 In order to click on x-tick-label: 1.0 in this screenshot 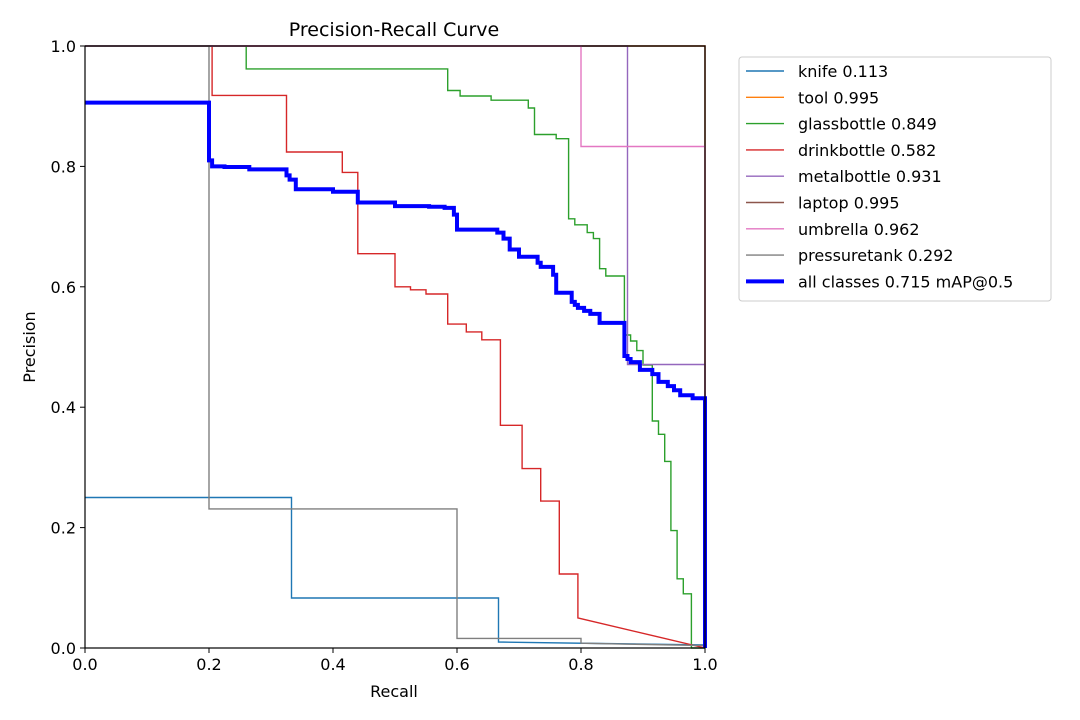, I will do `click(704, 664)`.